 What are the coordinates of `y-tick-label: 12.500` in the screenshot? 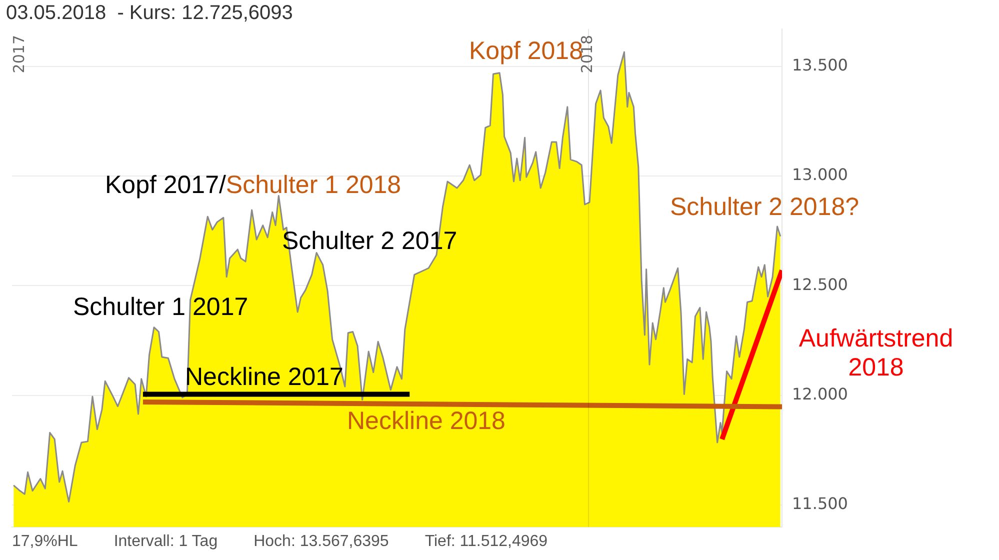 It's located at (820, 284).